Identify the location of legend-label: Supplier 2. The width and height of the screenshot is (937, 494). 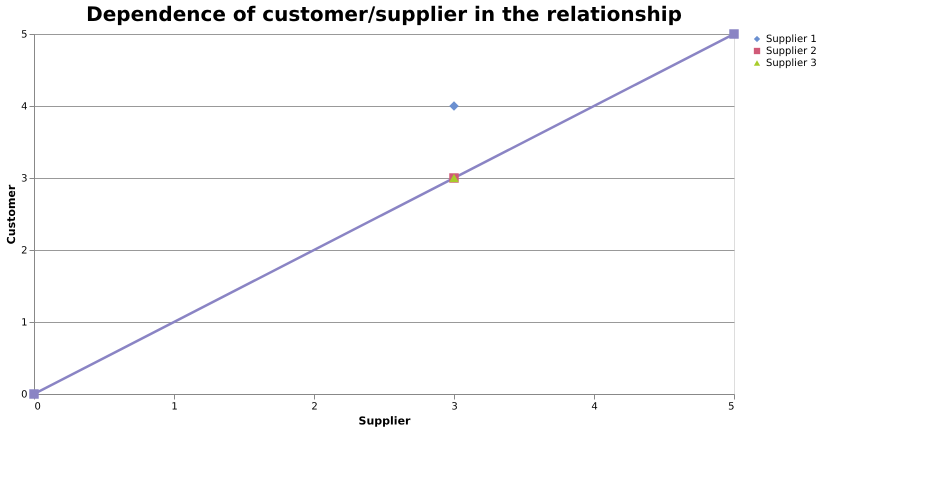
(791, 51).